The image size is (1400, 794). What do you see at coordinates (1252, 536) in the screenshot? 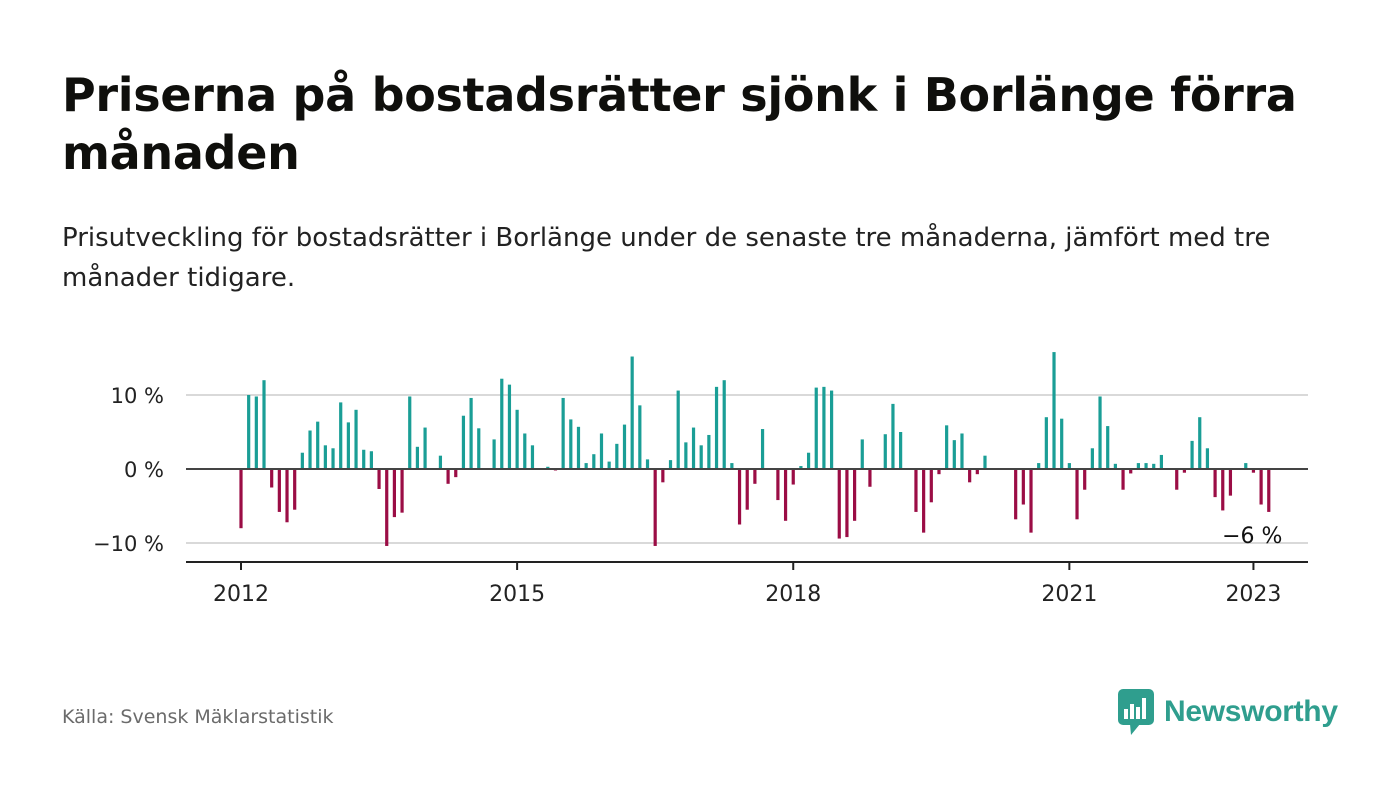
I see `last-value-annotation: −6 %` at bounding box center [1252, 536].